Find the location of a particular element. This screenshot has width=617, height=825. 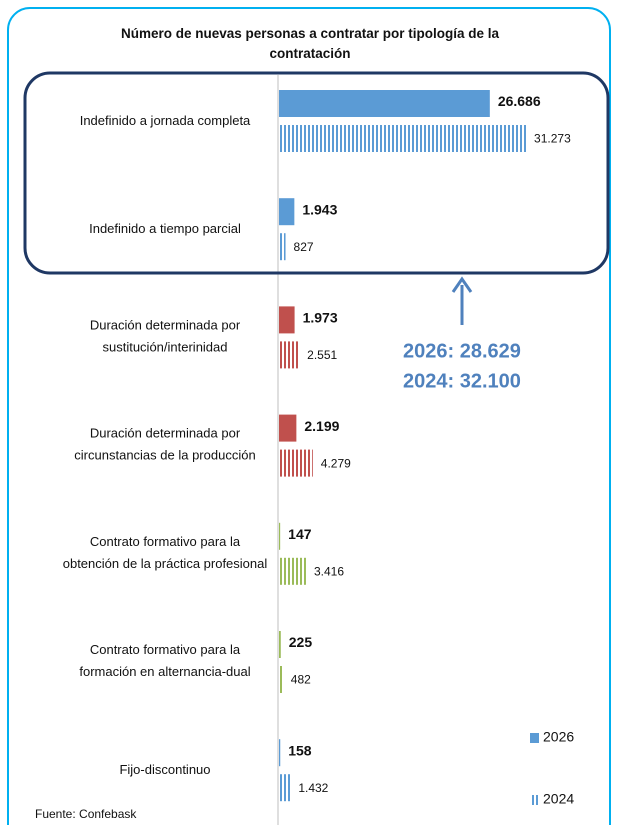

value-label: 2.551 is located at coordinates (322, 355).